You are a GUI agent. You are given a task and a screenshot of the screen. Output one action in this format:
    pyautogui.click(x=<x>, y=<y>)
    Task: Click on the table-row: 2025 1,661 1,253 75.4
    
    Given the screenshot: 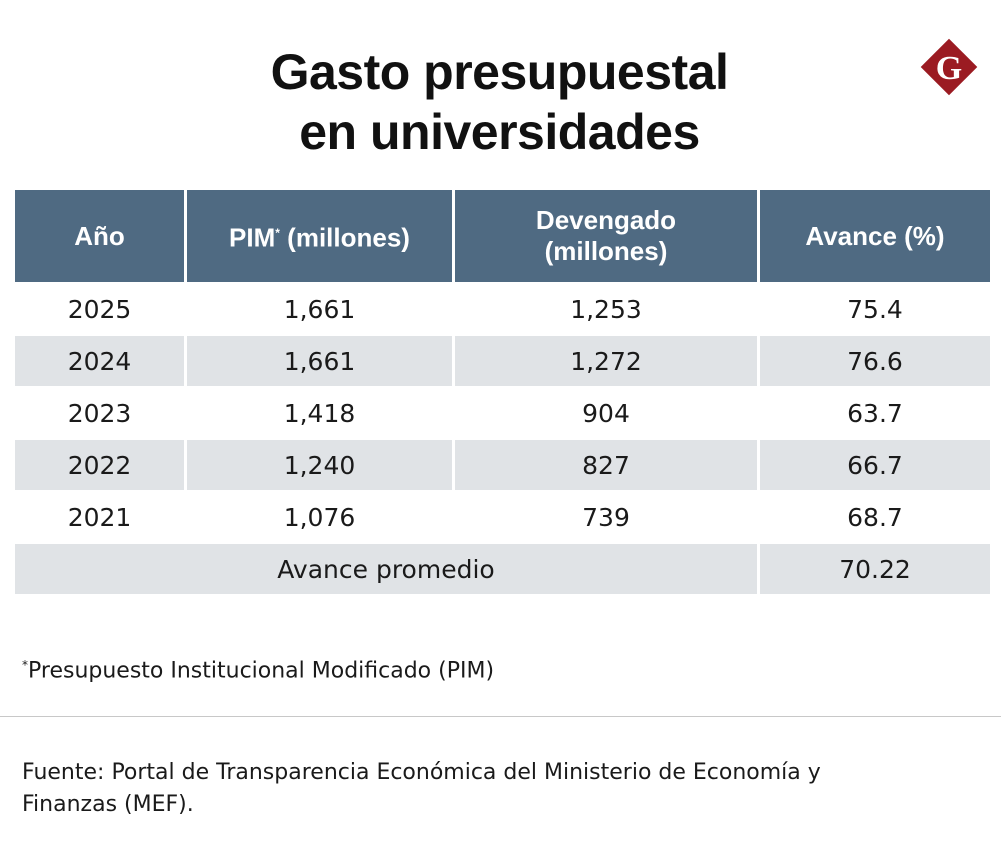 What is the action you would take?
    pyautogui.click(x=502, y=310)
    